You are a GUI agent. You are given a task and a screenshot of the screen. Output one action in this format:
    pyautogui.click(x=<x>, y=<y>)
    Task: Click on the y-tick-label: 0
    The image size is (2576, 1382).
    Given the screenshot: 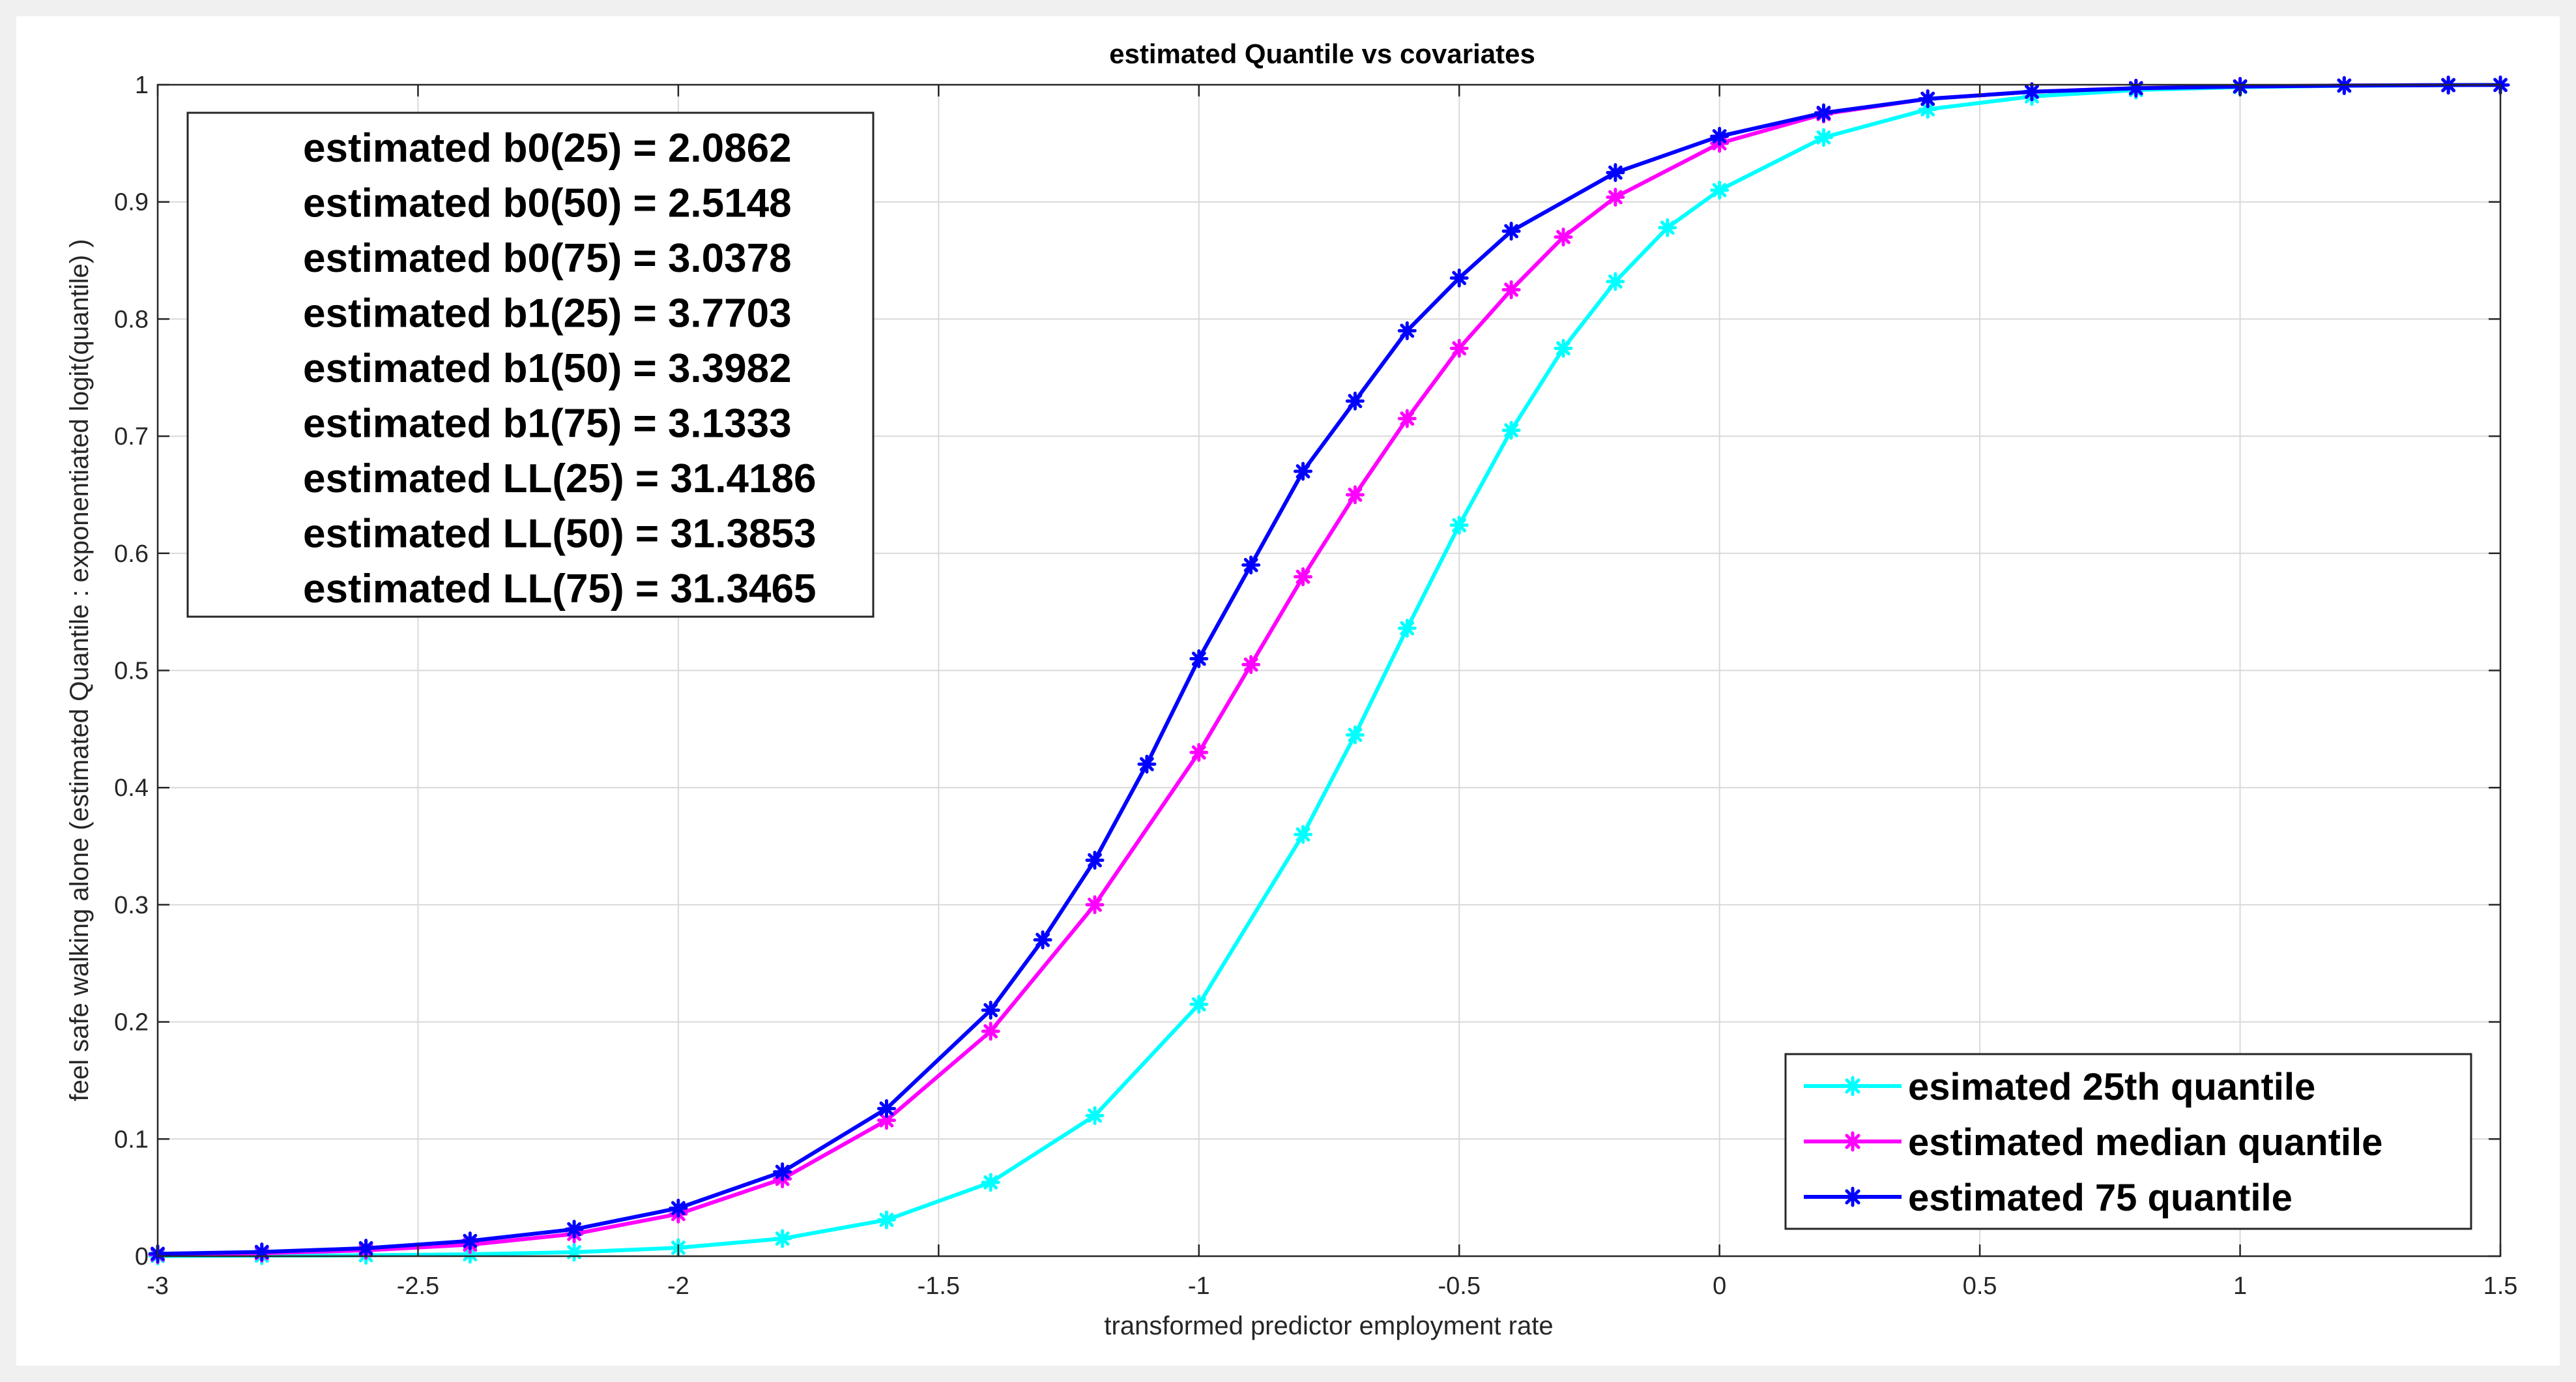 What is the action you would take?
    pyautogui.click(x=142, y=1257)
    